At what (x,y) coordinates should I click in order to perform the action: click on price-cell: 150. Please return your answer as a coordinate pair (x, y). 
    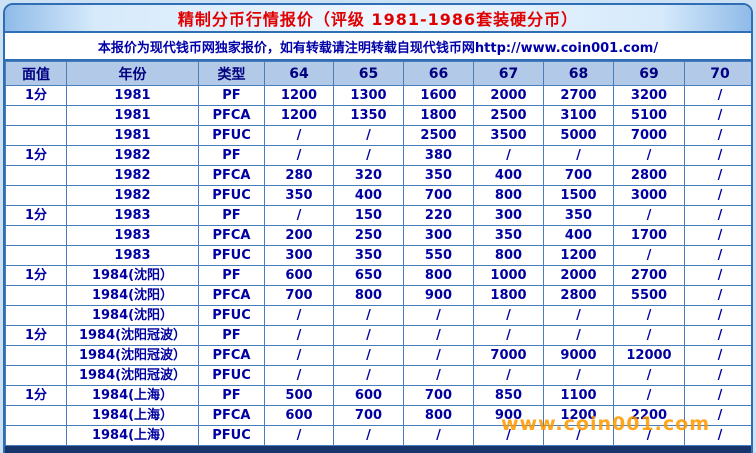
    Looking at the image, I should click on (368, 215).